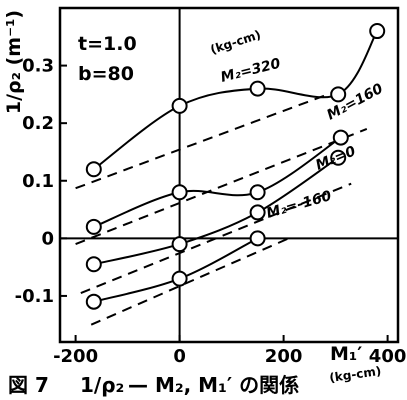 The height and width of the screenshot is (400, 407). What do you see at coordinates (75, 356) in the screenshot?
I see `x-tick-label: -200` at bounding box center [75, 356].